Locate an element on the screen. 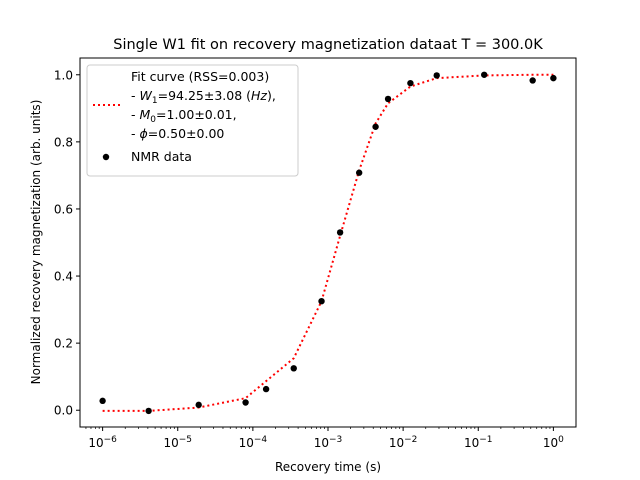 This screenshot has width=640, height=480. y-axis: 0.0 0.2 0.4 0.6 0.8 1.0 is located at coordinates (67, 243).